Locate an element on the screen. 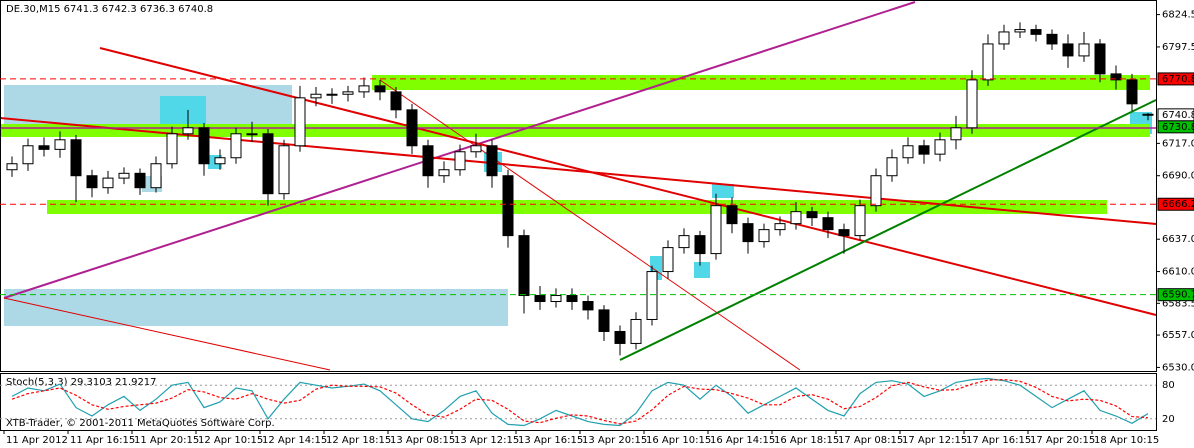 Image resolution: width=1194 pixels, height=448 pixels. x-tick-label: 11 Apr 16:15 is located at coordinates (102, 440).